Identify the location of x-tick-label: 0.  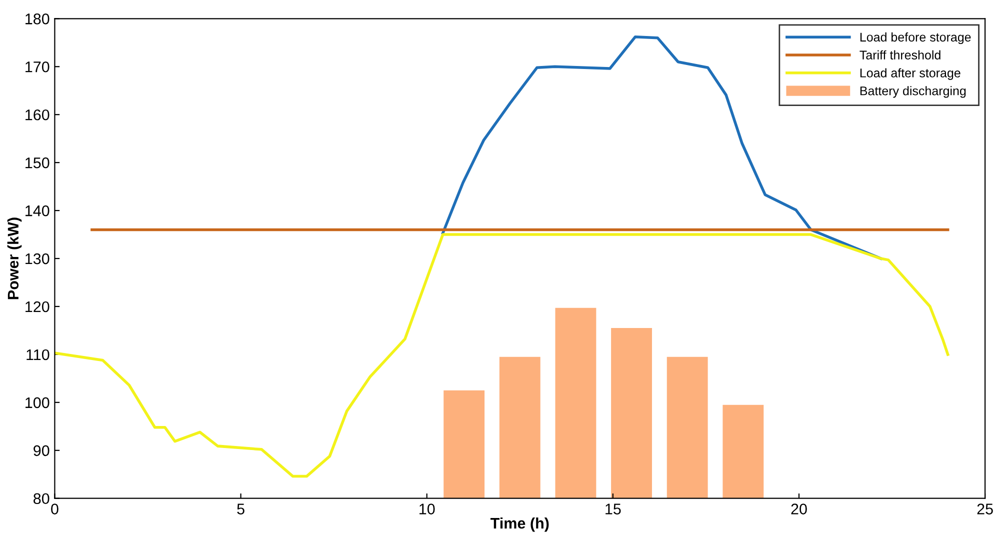
(54, 509).